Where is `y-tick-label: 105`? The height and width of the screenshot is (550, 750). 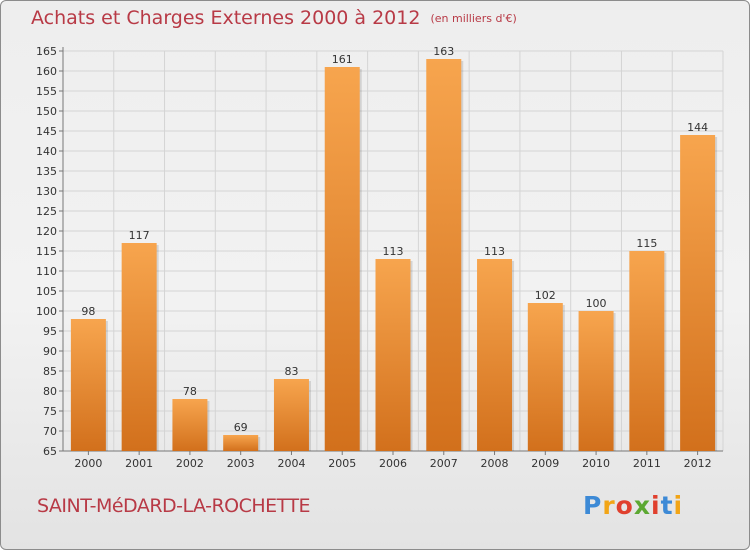 y-tick-label: 105 is located at coordinates (46, 291).